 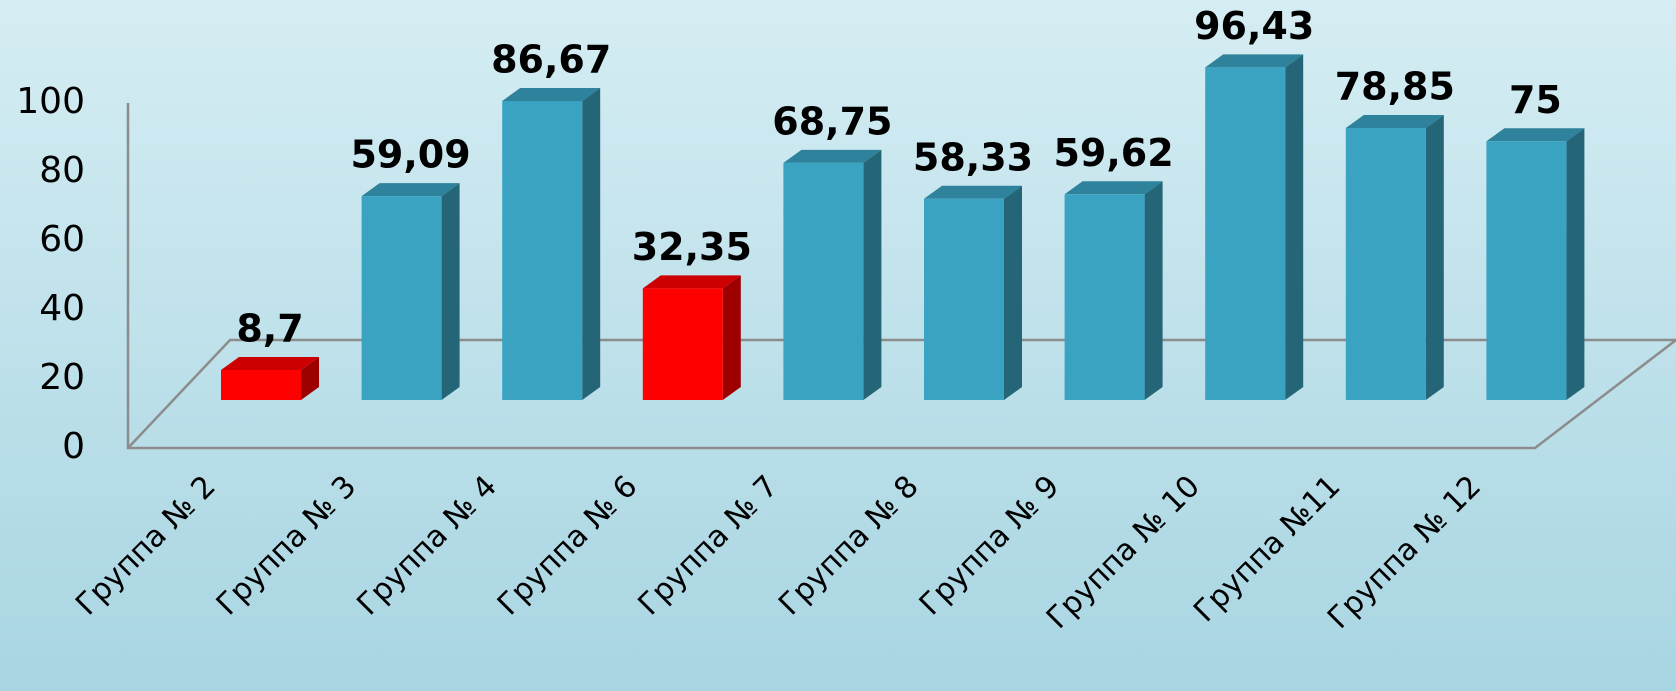 I want to click on data-label: 68,75, so click(x=832, y=121).